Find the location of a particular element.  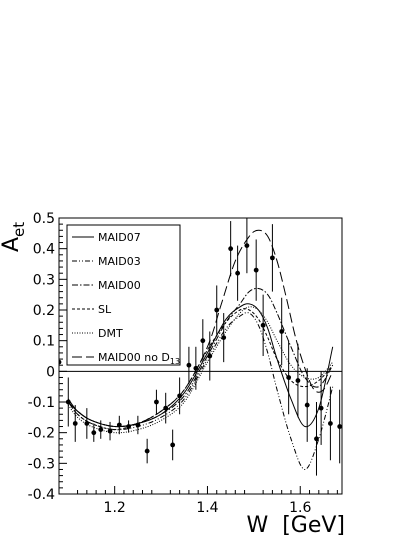

legend-label-3: MAID00 is located at coordinates (119, 285).